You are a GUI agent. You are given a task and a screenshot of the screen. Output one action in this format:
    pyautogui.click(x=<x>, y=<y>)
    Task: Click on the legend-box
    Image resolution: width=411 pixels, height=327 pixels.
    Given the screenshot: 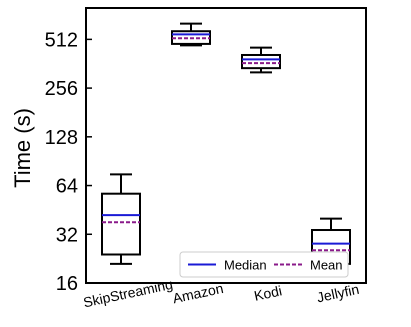 What is the action you would take?
    pyautogui.click(x=264, y=264)
    